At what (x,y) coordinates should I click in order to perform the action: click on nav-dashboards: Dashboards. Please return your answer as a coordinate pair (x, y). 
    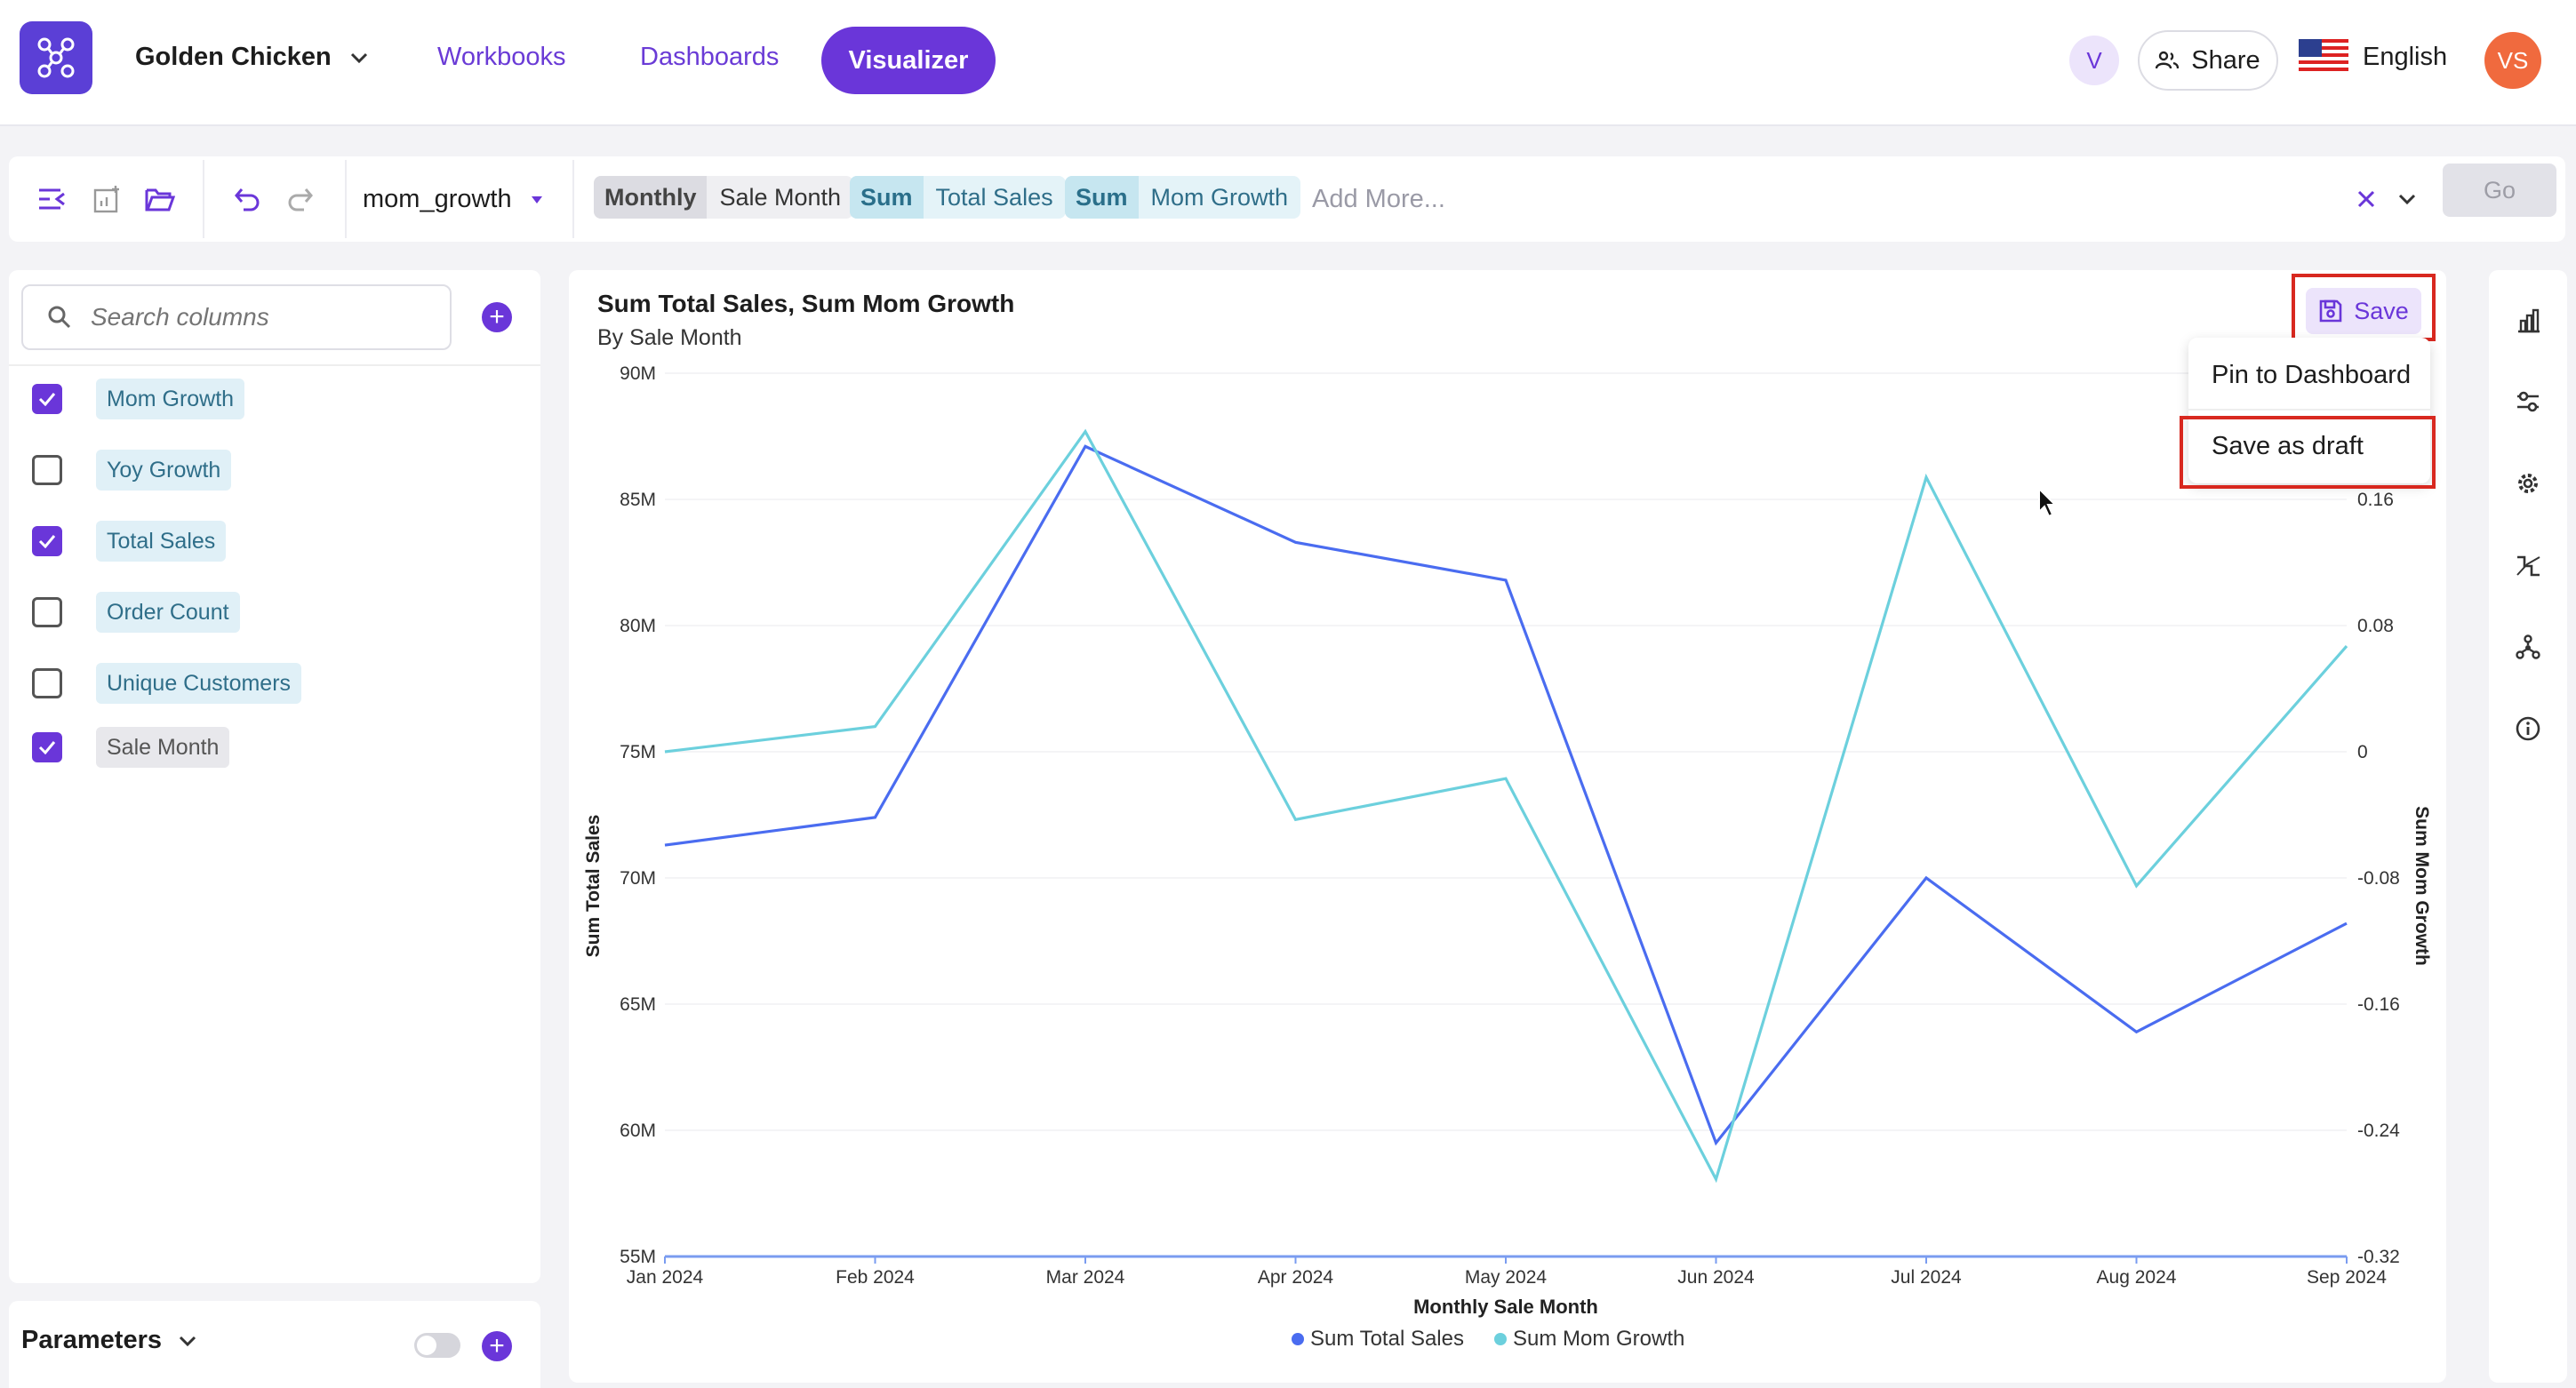
    Looking at the image, I should click on (710, 57).